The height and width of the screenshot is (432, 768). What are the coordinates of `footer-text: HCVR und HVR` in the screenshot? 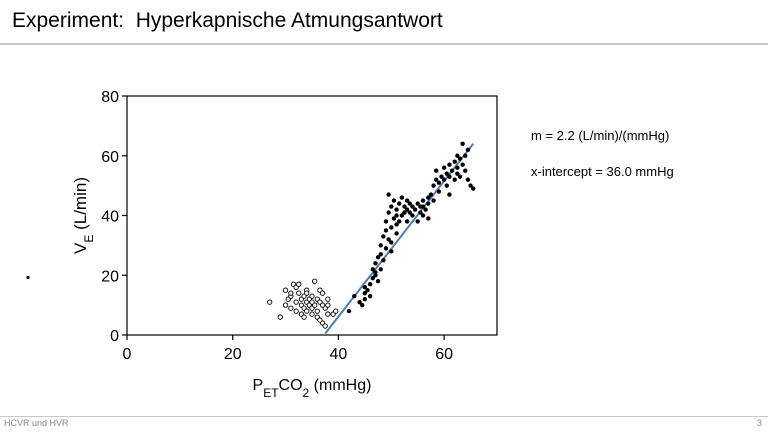 It's located at (36, 423).